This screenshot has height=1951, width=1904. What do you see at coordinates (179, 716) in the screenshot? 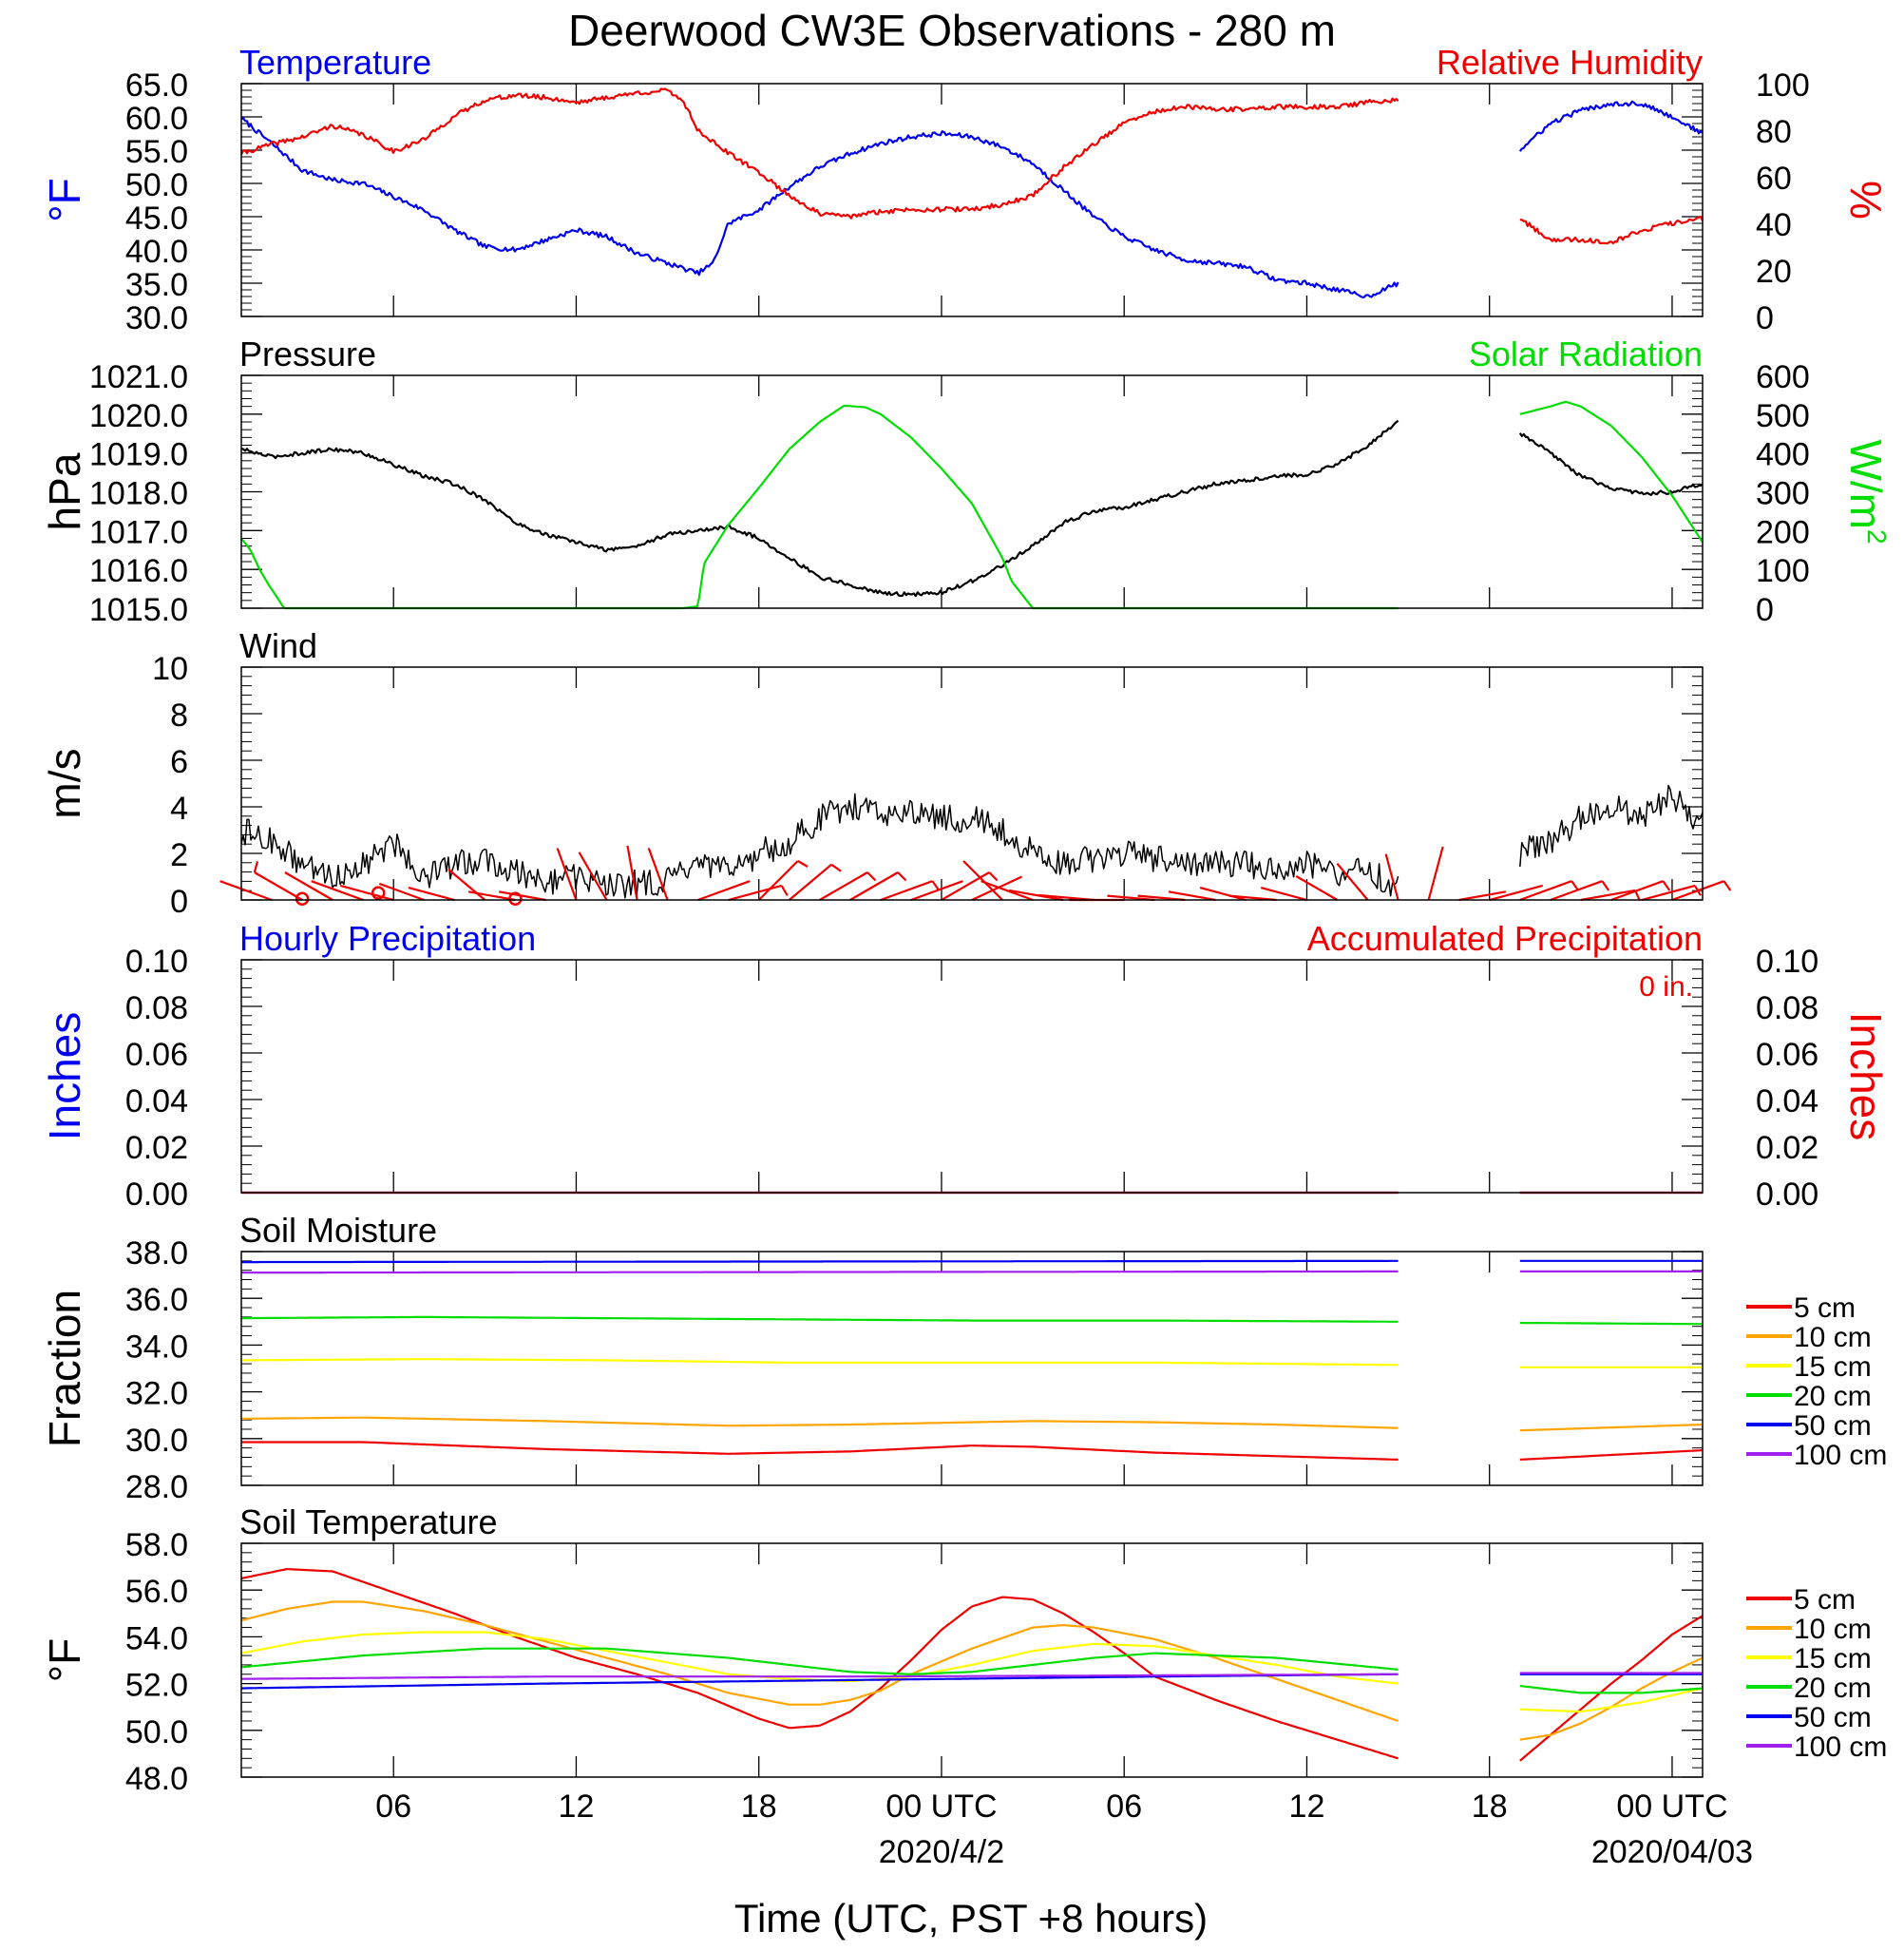
I see `y-tick-label: 8` at bounding box center [179, 716].